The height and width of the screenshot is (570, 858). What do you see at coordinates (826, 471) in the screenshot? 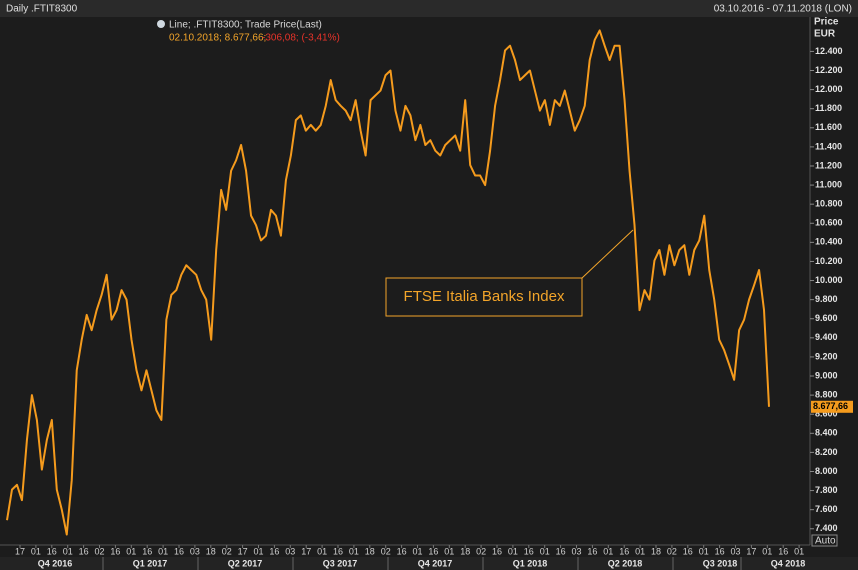
I see `y-tick-label: 8.000` at bounding box center [826, 471].